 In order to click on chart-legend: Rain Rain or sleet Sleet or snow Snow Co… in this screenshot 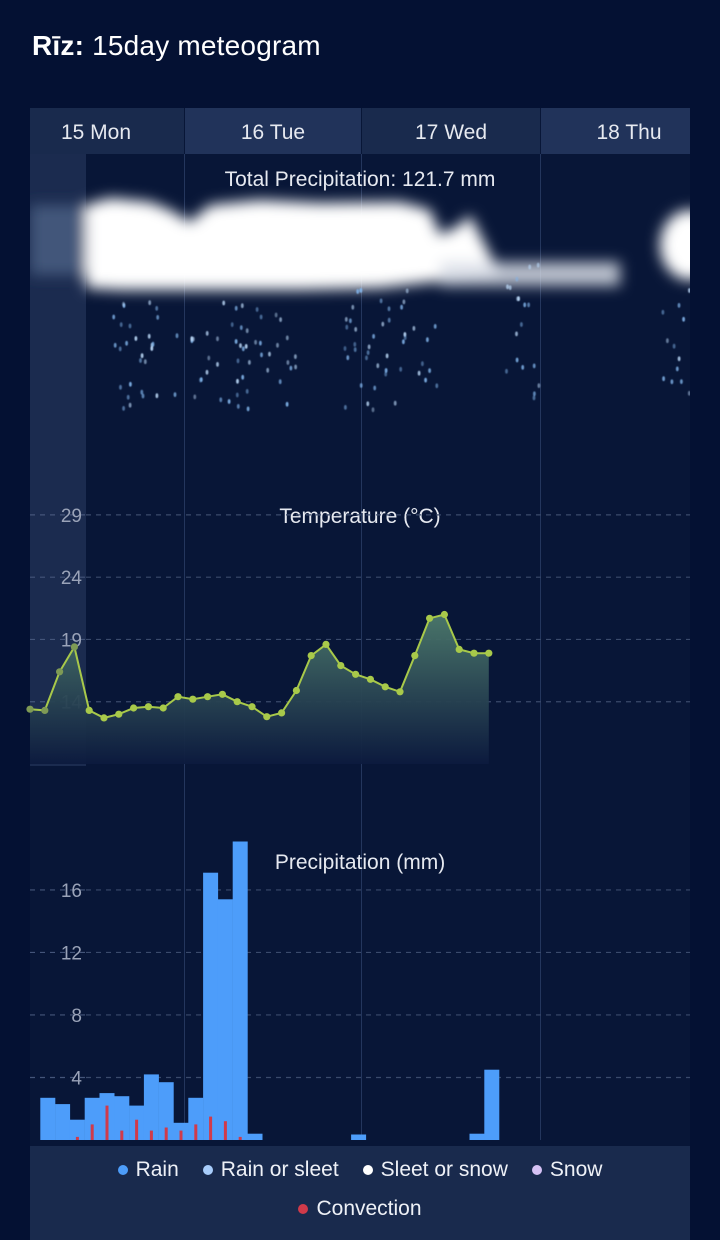, I will do `click(360, 1193)`.